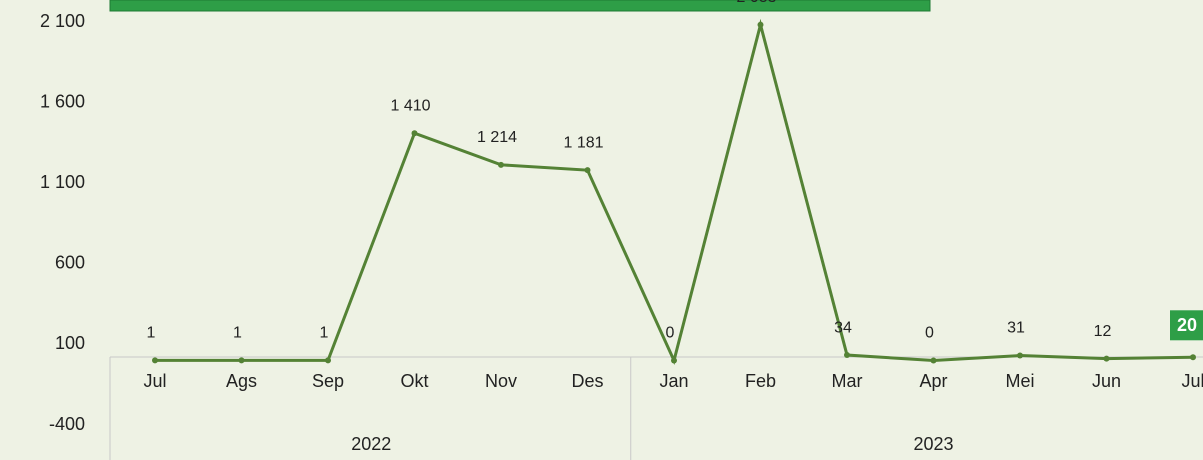 The width and height of the screenshot is (1203, 460). What do you see at coordinates (1106, 381) in the screenshot?
I see `x-tick-label: Jun` at bounding box center [1106, 381].